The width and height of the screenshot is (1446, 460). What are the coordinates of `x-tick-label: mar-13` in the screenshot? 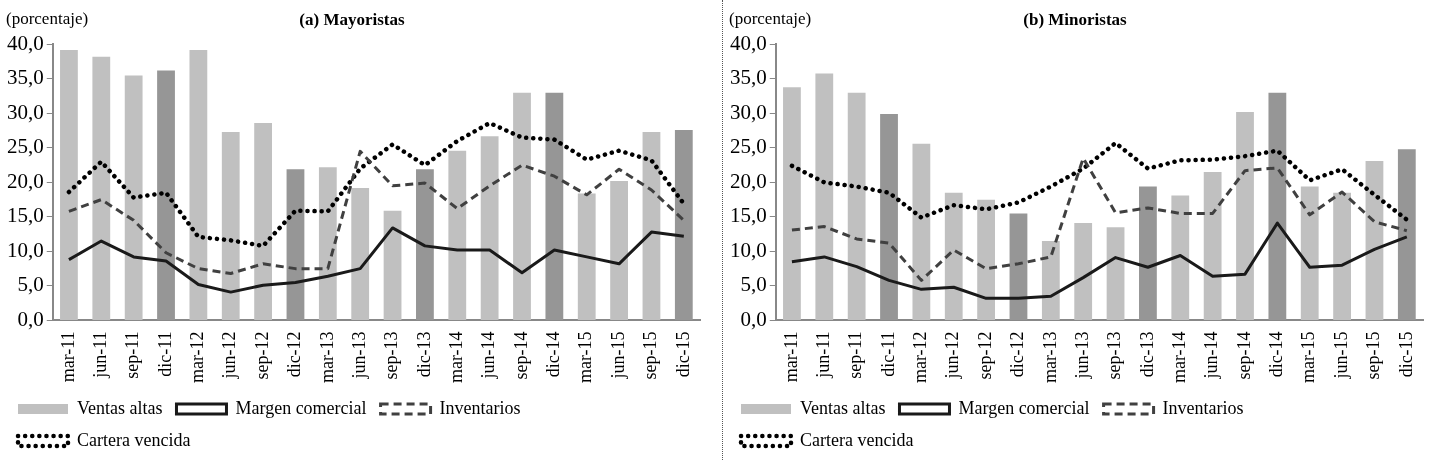 It's located at (1049, 357).